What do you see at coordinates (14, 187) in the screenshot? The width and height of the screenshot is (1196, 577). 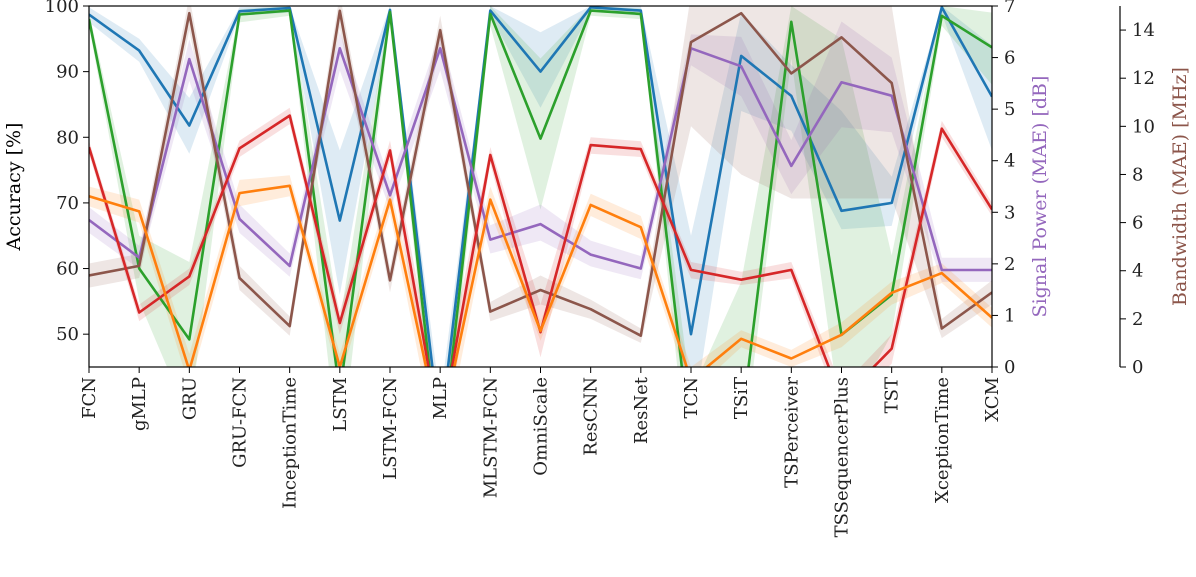 I see `left-y-axis-label: Accuracy [%]` at bounding box center [14, 187].